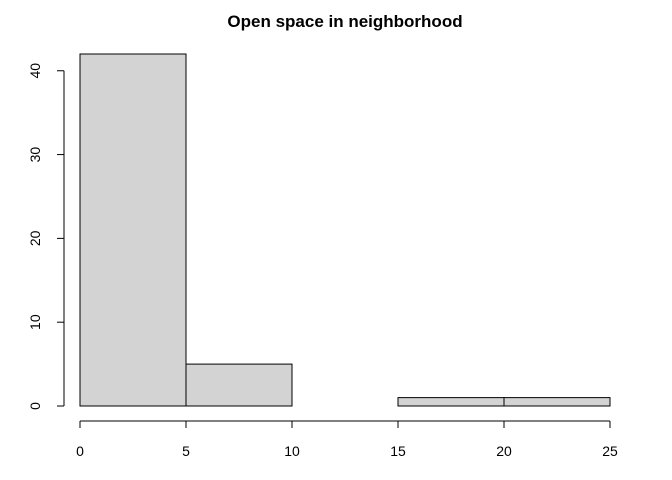 The height and width of the screenshot is (480, 672). Describe the element at coordinates (35, 155) in the screenshot. I see `y-tick-label: 30` at that location.